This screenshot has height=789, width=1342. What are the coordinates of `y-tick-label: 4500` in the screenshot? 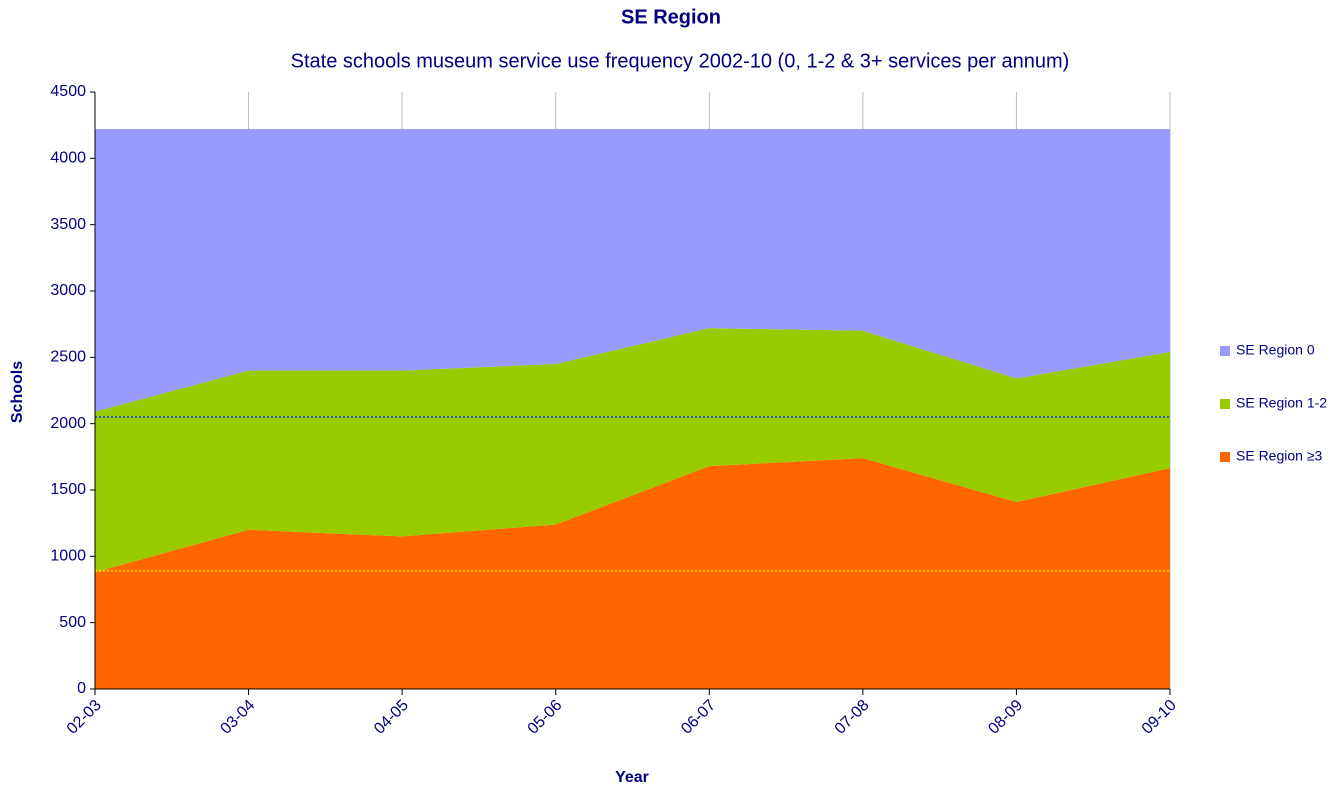 It's located at (68, 91).